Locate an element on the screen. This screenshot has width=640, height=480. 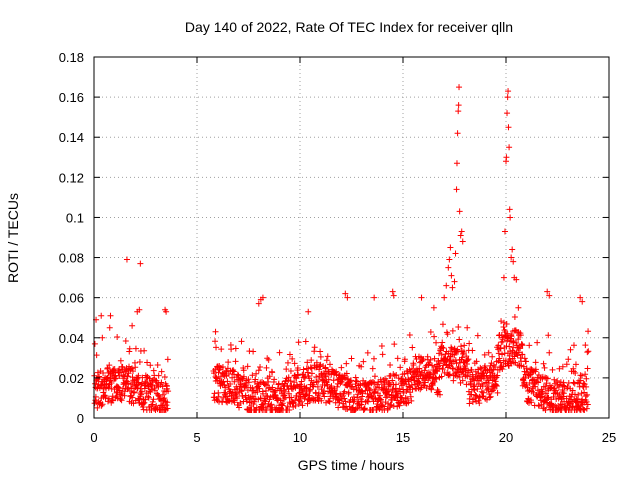
y-tick-label: 0.02 is located at coordinates (71, 378).